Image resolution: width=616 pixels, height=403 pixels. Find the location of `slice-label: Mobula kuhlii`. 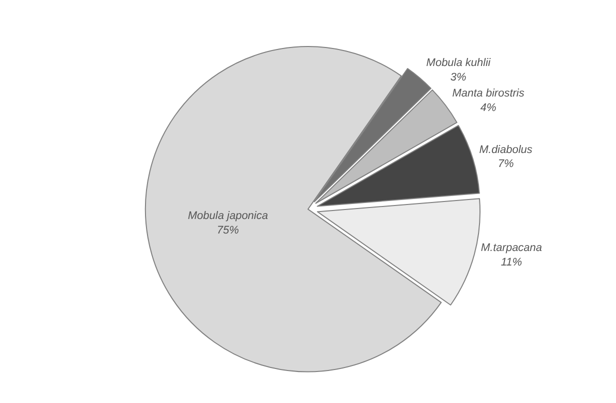

slice-label: Mobula kuhlii is located at coordinates (459, 63).